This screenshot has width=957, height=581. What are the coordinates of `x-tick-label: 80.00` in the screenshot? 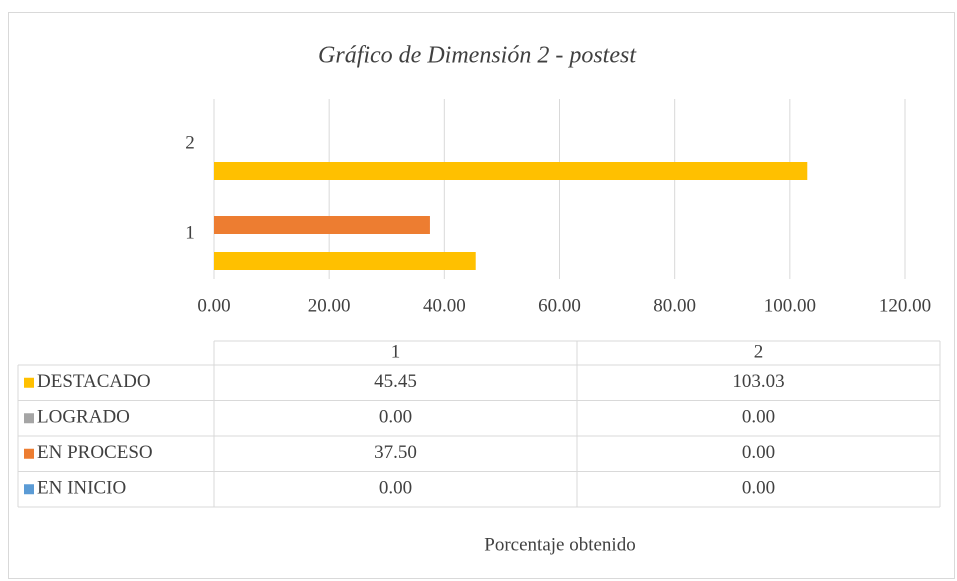 It's located at (674, 305).